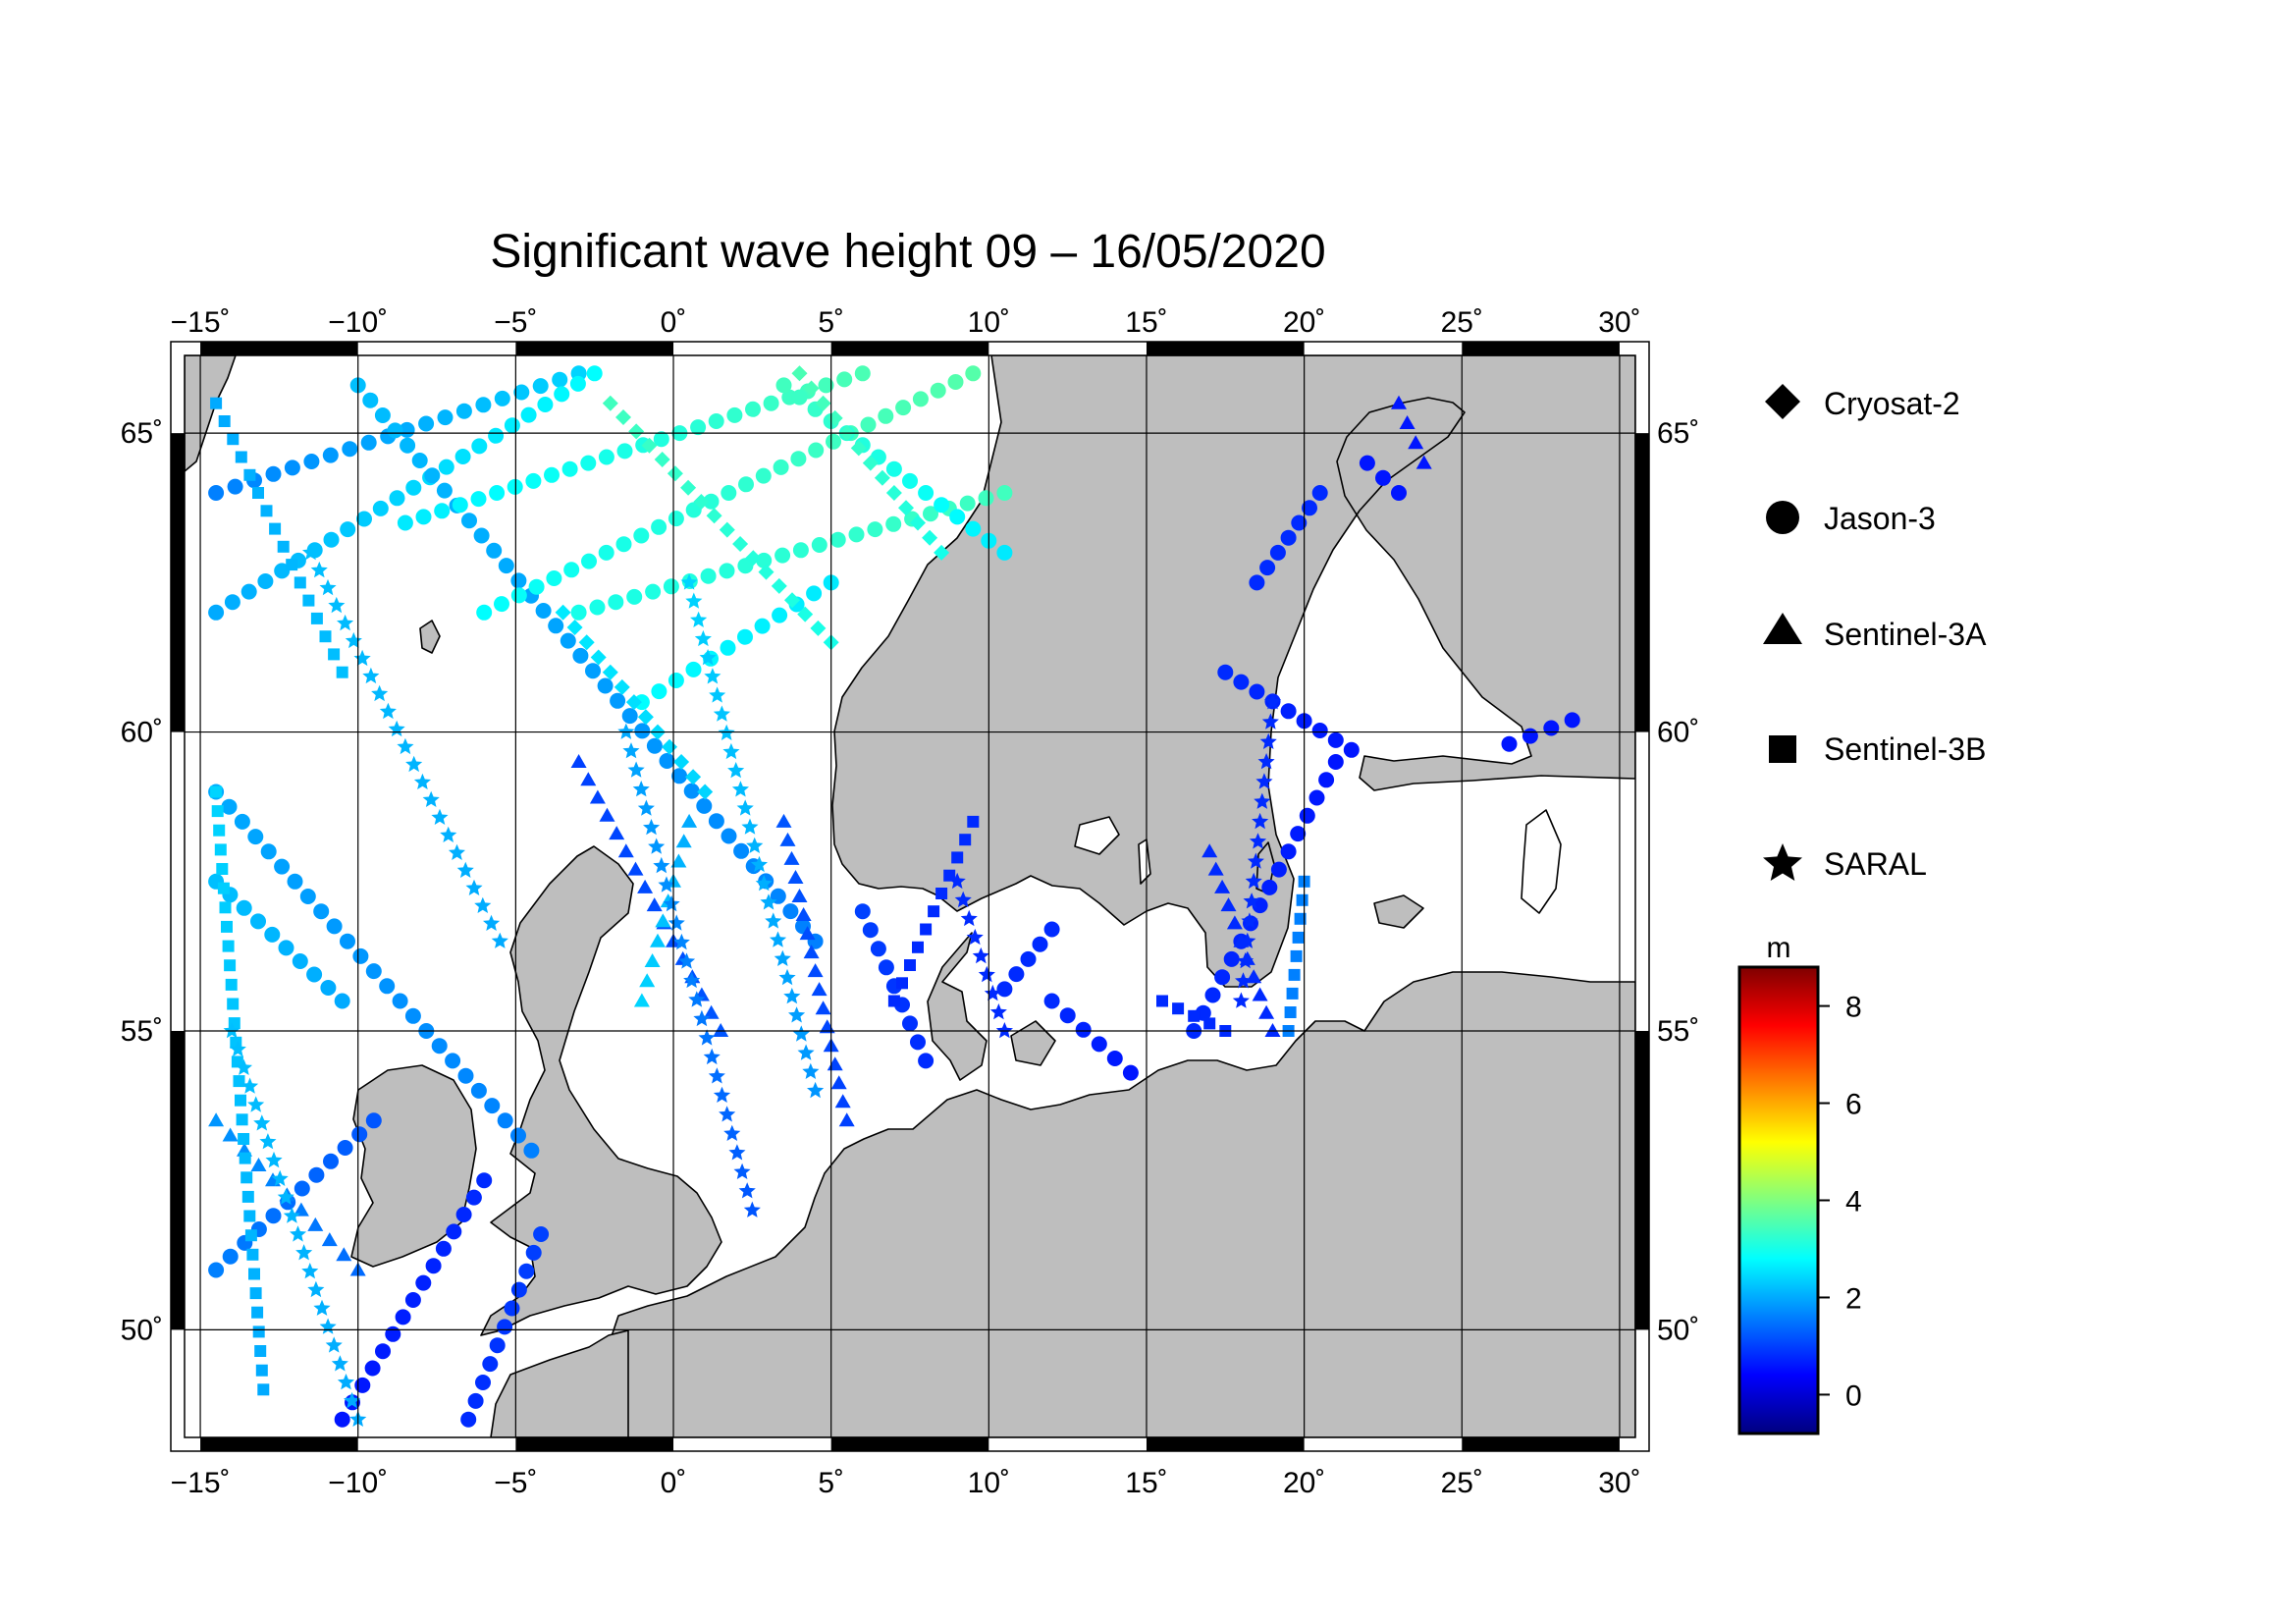 This screenshot has height=1623, width=2296. Describe the element at coordinates (1854, 1396) in the screenshot. I see `colorbar-tick-label: 0` at that location.